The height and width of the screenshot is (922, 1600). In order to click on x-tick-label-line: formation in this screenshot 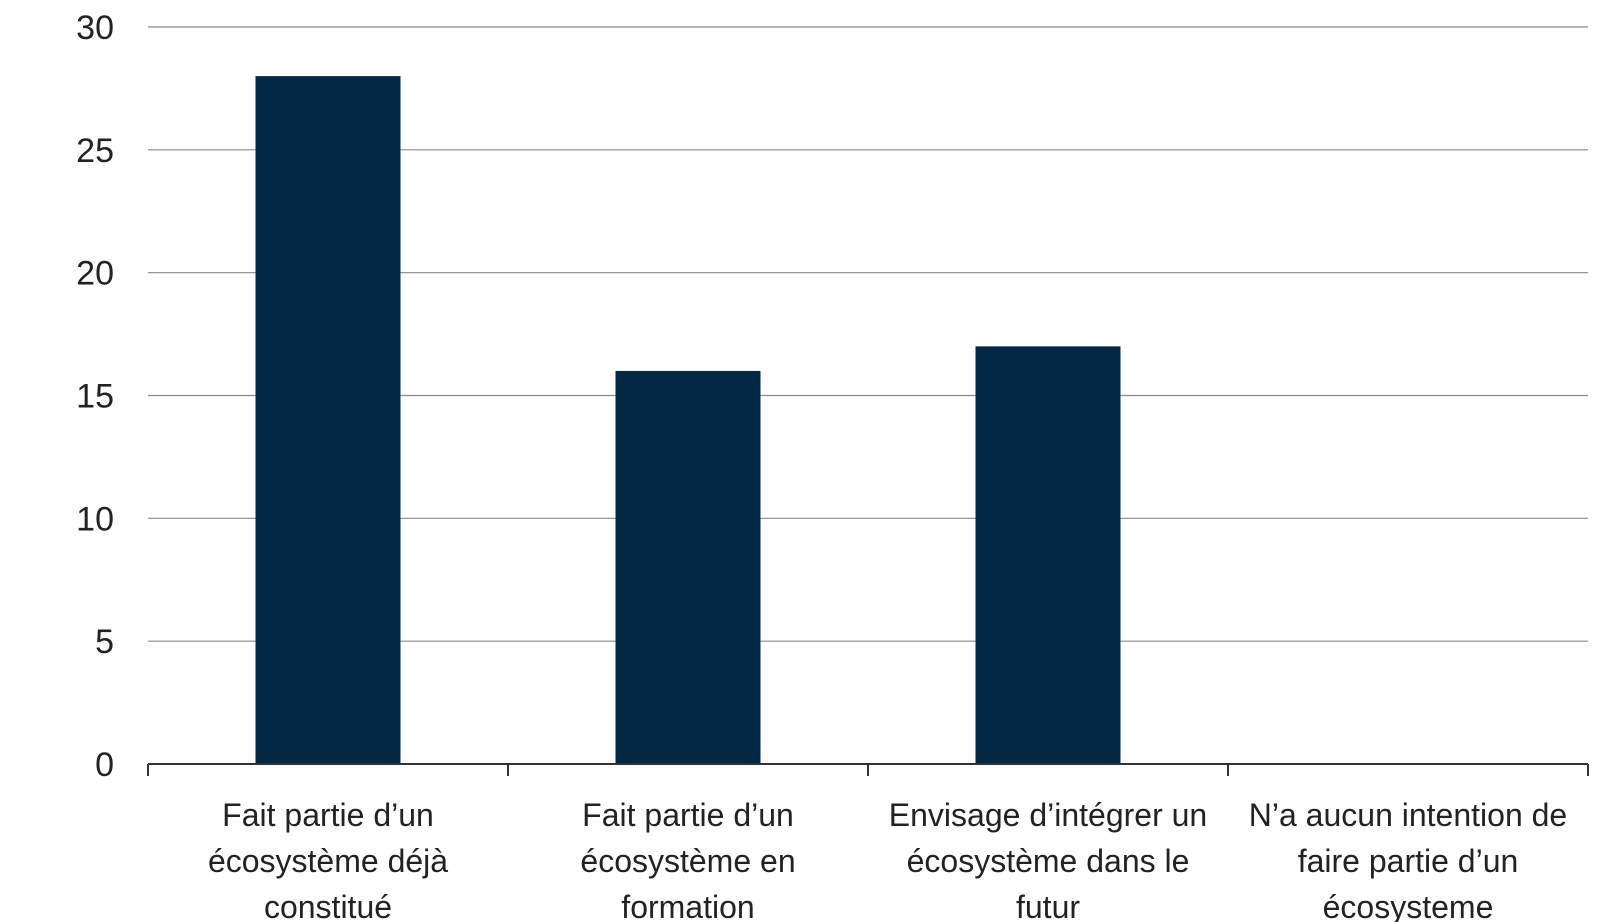, I will do `click(687, 905)`.